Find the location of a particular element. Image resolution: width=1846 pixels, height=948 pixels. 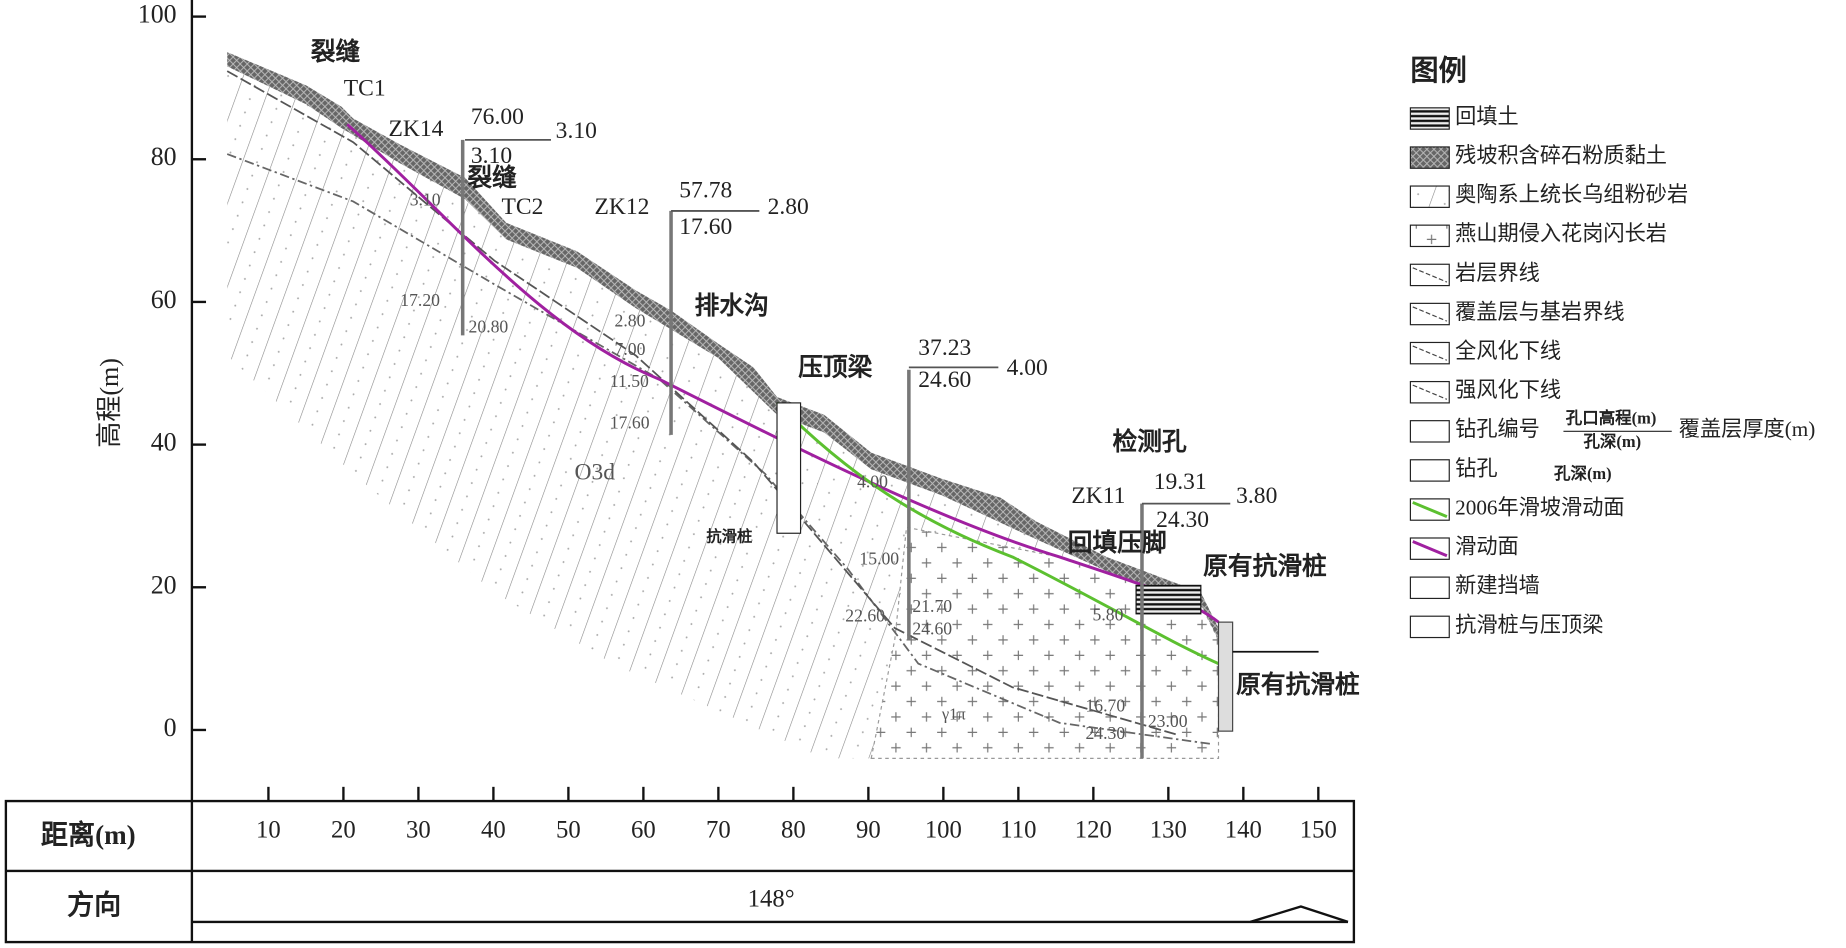

x-tick-label: 40 is located at coordinates (493, 830).